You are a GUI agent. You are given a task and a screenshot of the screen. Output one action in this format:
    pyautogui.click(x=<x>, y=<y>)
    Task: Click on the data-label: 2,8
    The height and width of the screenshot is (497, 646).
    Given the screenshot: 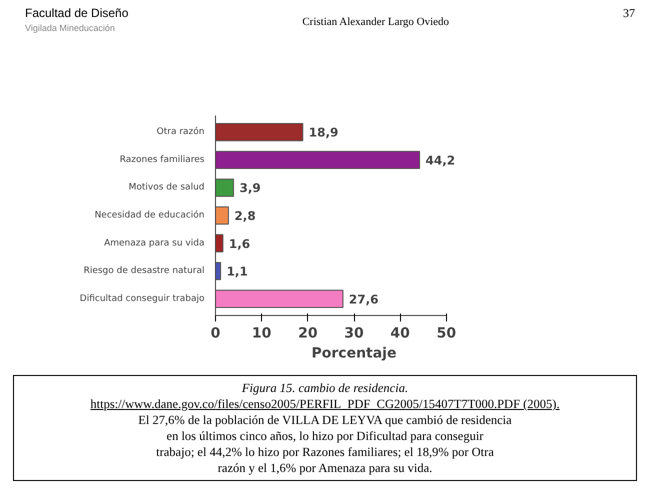 What is the action you would take?
    pyautogui.click(x=245, y=216)
    